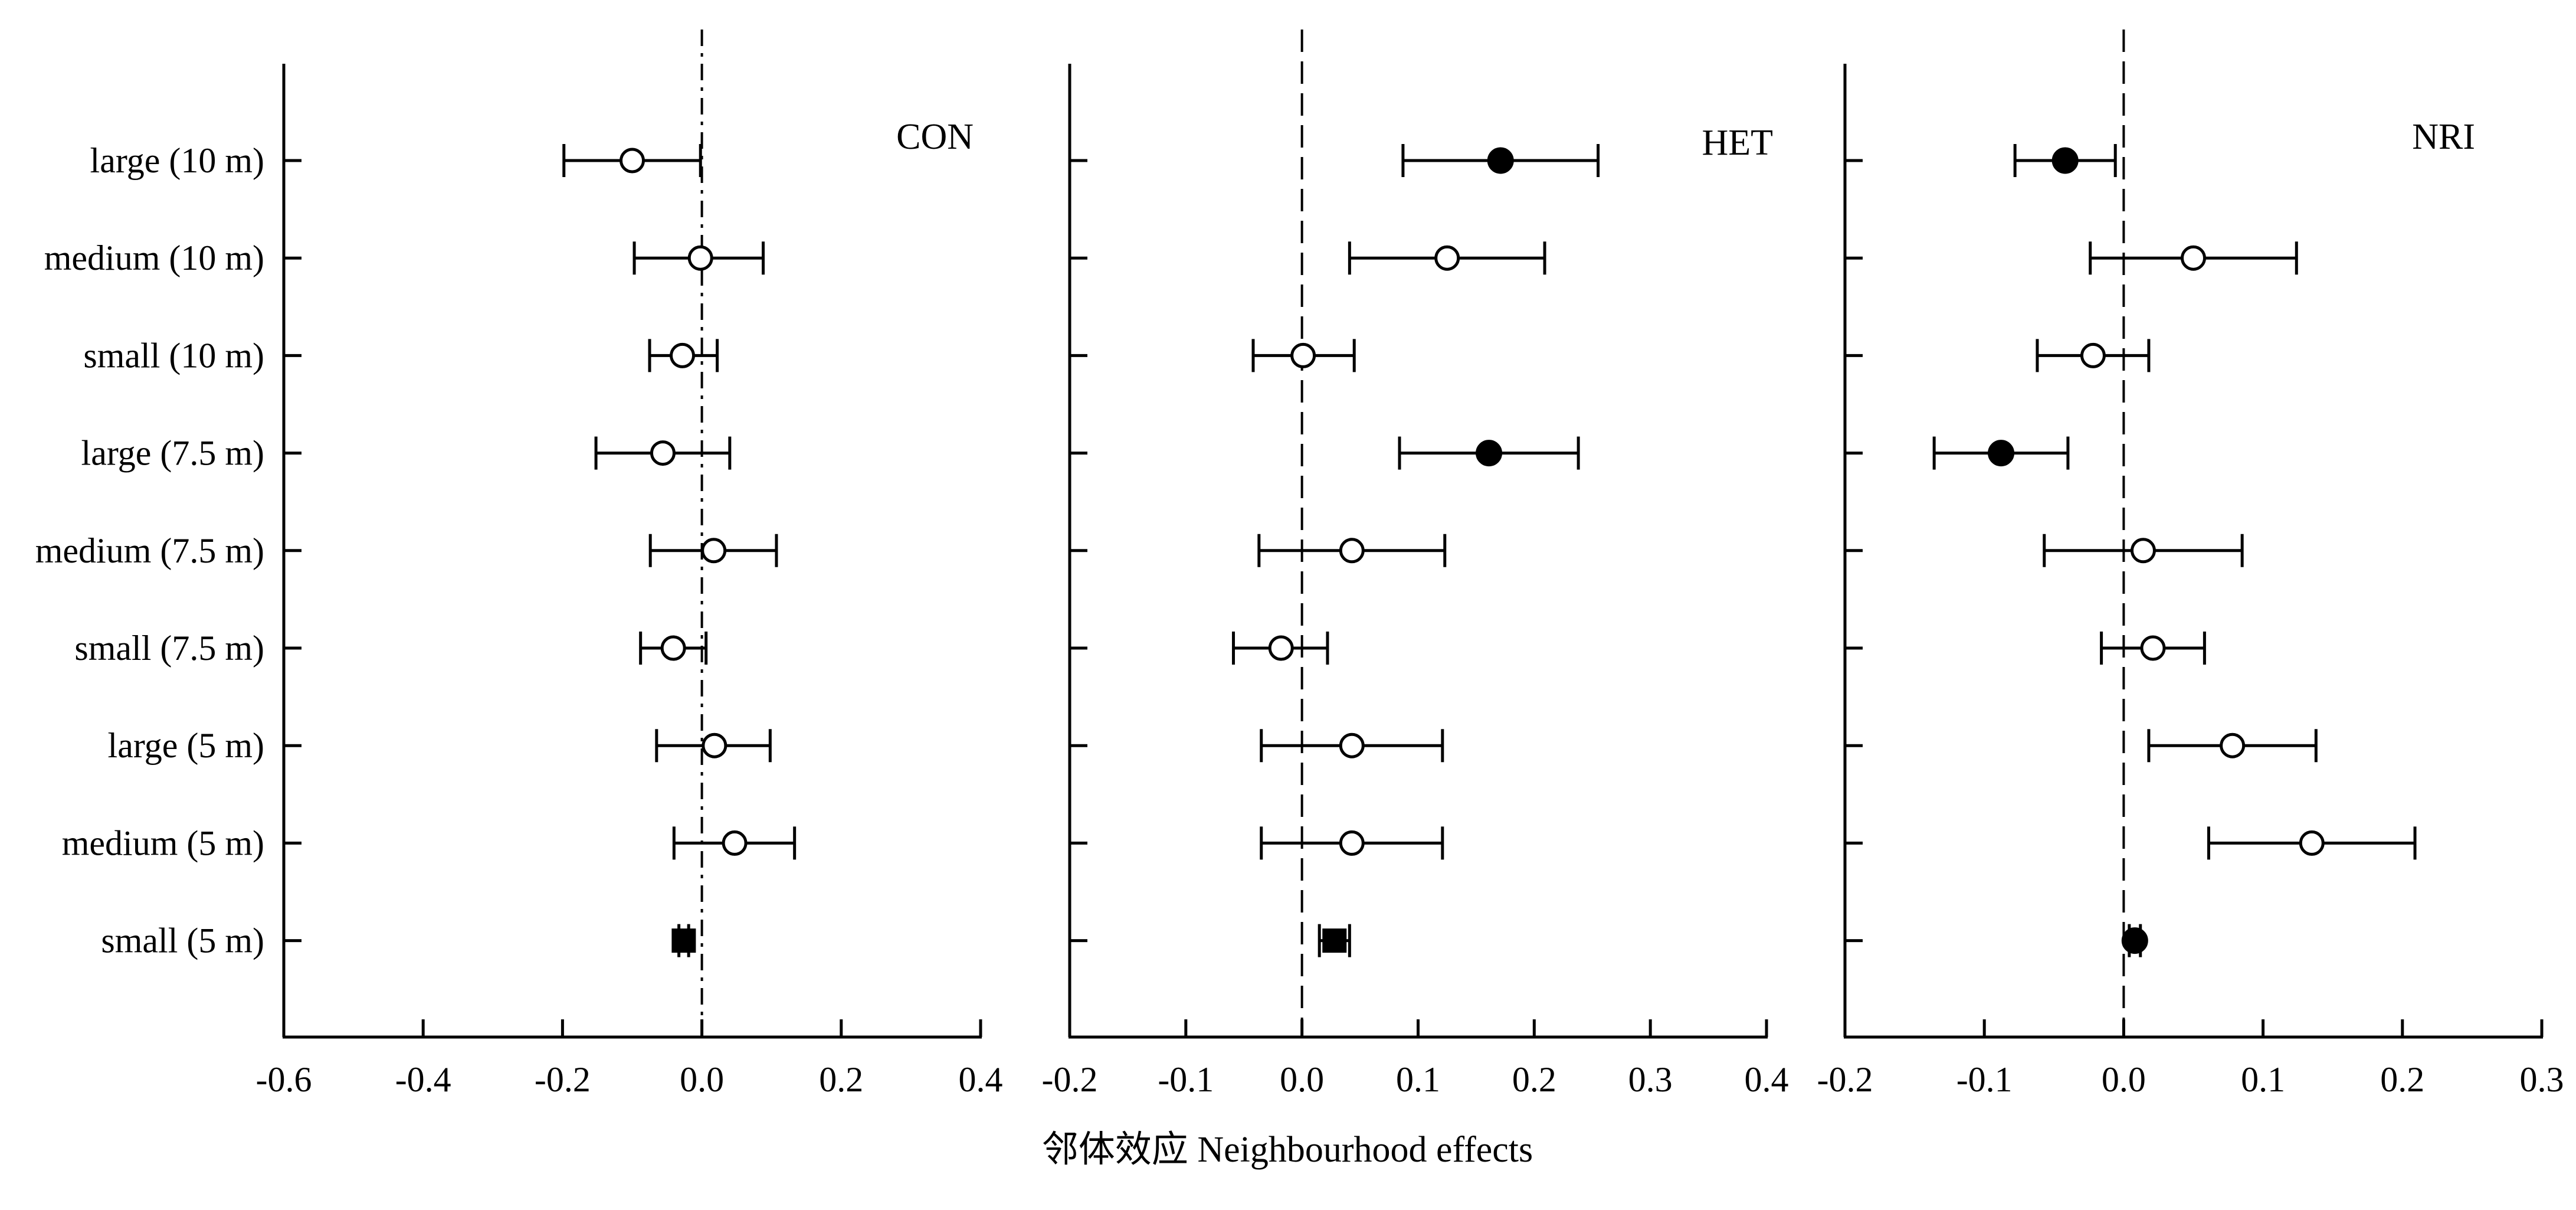 The image size is (2576, 1210). Describe the element at coordinates (149, 550) in the screenshot. I see `category-label: medium (7.5 m)` at that location.